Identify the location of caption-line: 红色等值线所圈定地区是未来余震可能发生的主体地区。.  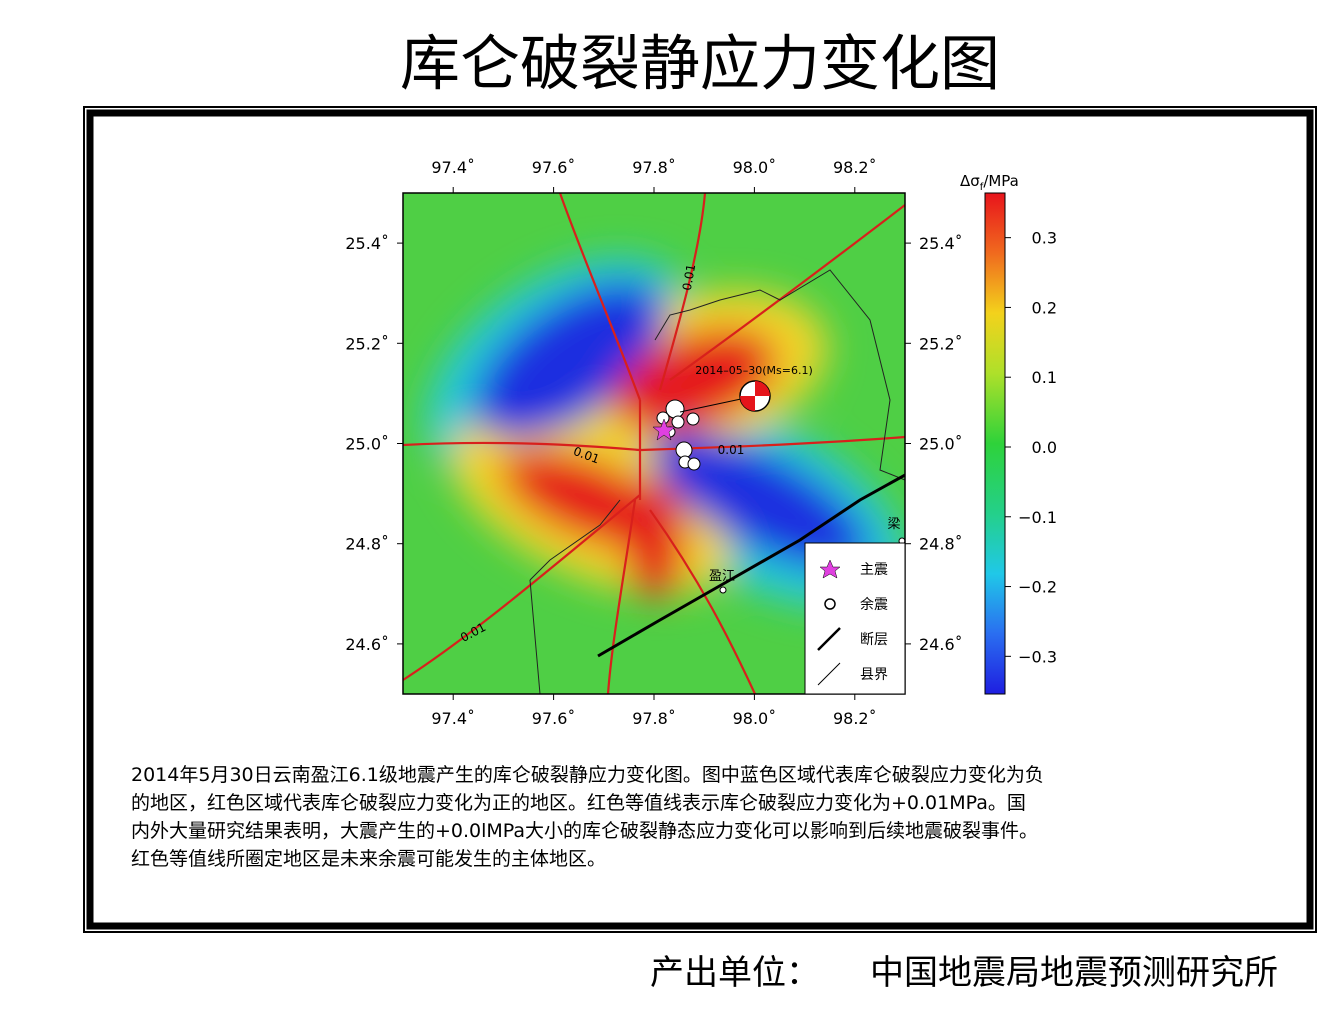
(368, 859).